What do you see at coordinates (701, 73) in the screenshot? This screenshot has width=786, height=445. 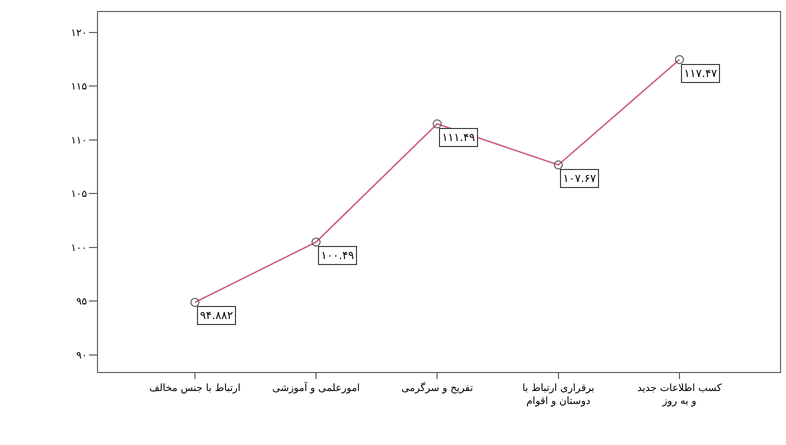 I see `data-label: ۱۱۷.۴۷` at bounding box center [701, 73].